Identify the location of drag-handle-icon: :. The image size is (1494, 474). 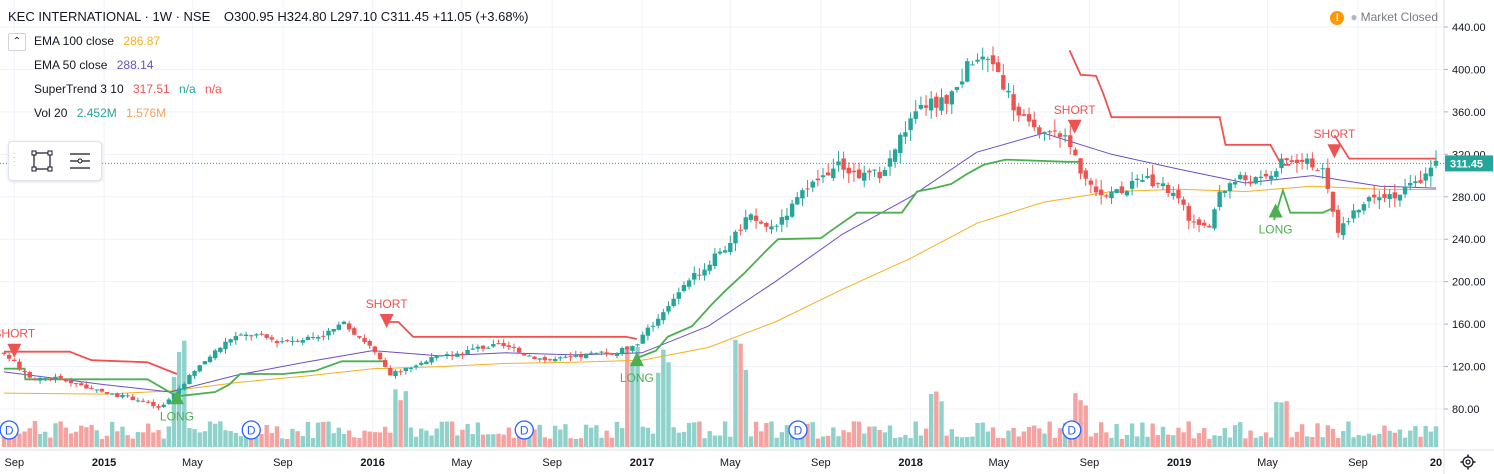
(14, 159).